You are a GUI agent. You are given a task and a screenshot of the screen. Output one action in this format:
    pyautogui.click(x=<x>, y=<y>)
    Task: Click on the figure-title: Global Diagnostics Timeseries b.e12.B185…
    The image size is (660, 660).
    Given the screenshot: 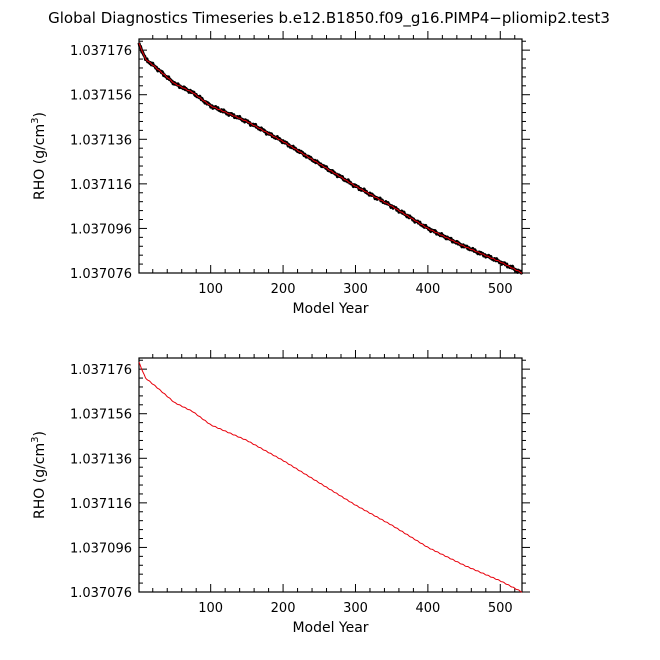 What is the action you would take?
    pyautogui.click(x=329, y=18)
    